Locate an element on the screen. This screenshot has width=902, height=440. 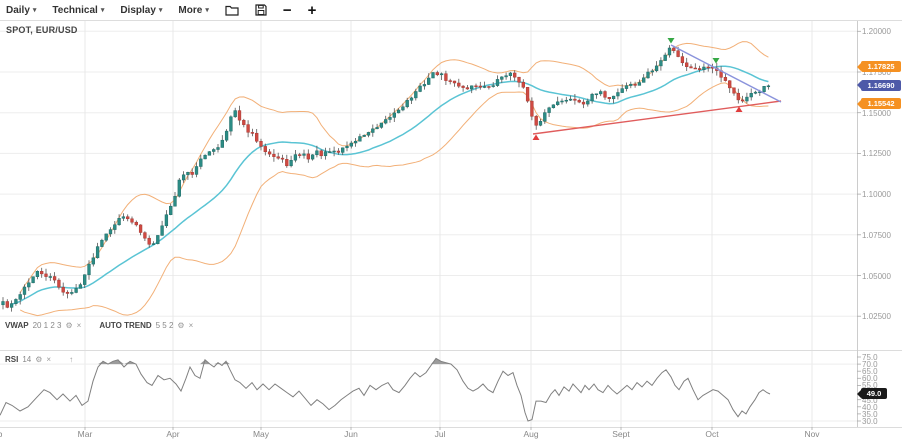
triangle-down-marker is located at coordinates (671, 41).